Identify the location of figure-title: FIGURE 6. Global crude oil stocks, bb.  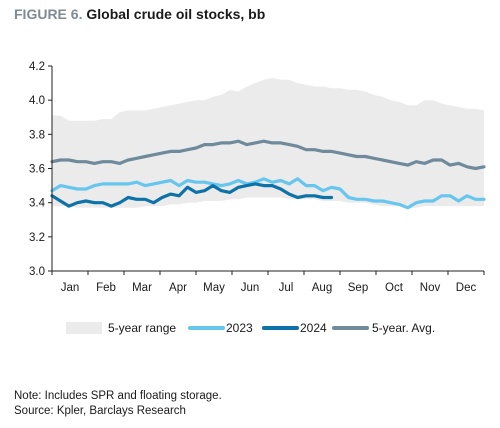
(139, 14).